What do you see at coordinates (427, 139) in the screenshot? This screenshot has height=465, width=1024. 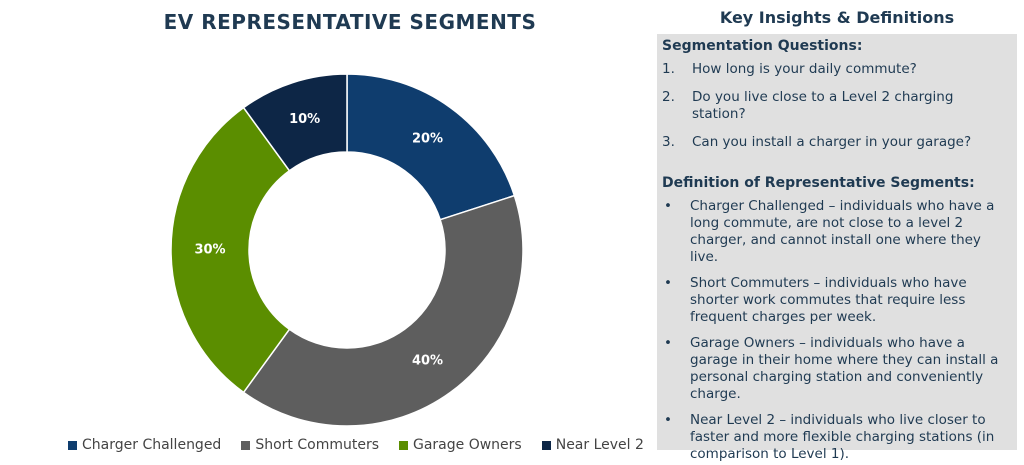 I see `slice-data-label: 20%` at bounding box center [427, 139].